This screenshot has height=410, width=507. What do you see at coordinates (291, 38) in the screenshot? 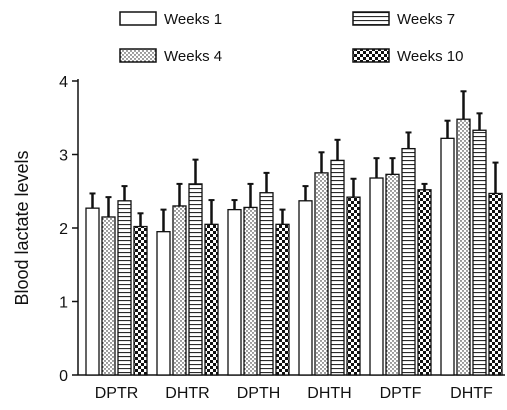
I see `legend: Weeks 1 Weeks 4 Weeks 7 Weeks 10` at bounding box center [291, 38].